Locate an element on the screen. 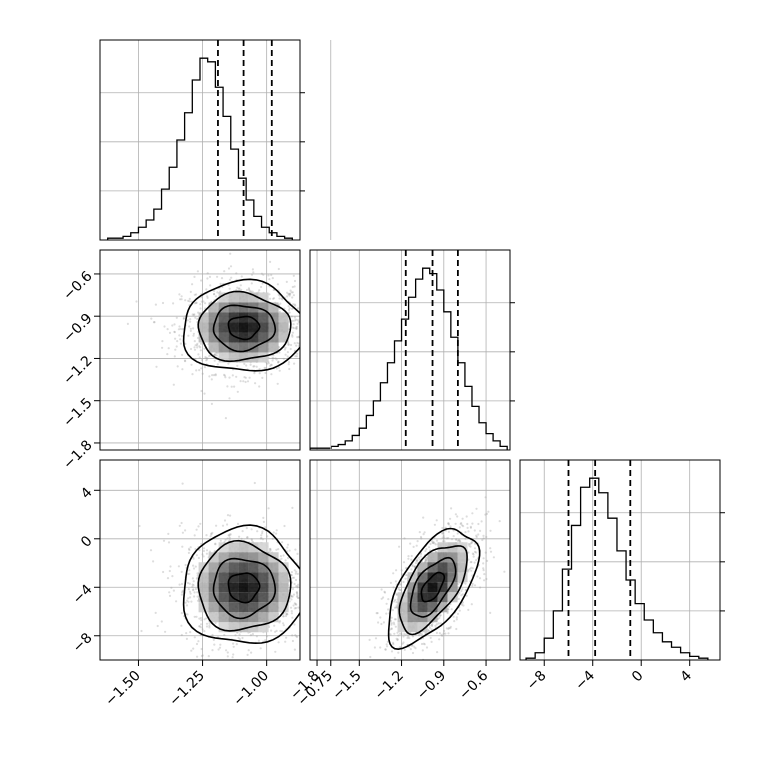 This screenshot has height=760, width=760. panel-frame is located at coordinates (200, 140).